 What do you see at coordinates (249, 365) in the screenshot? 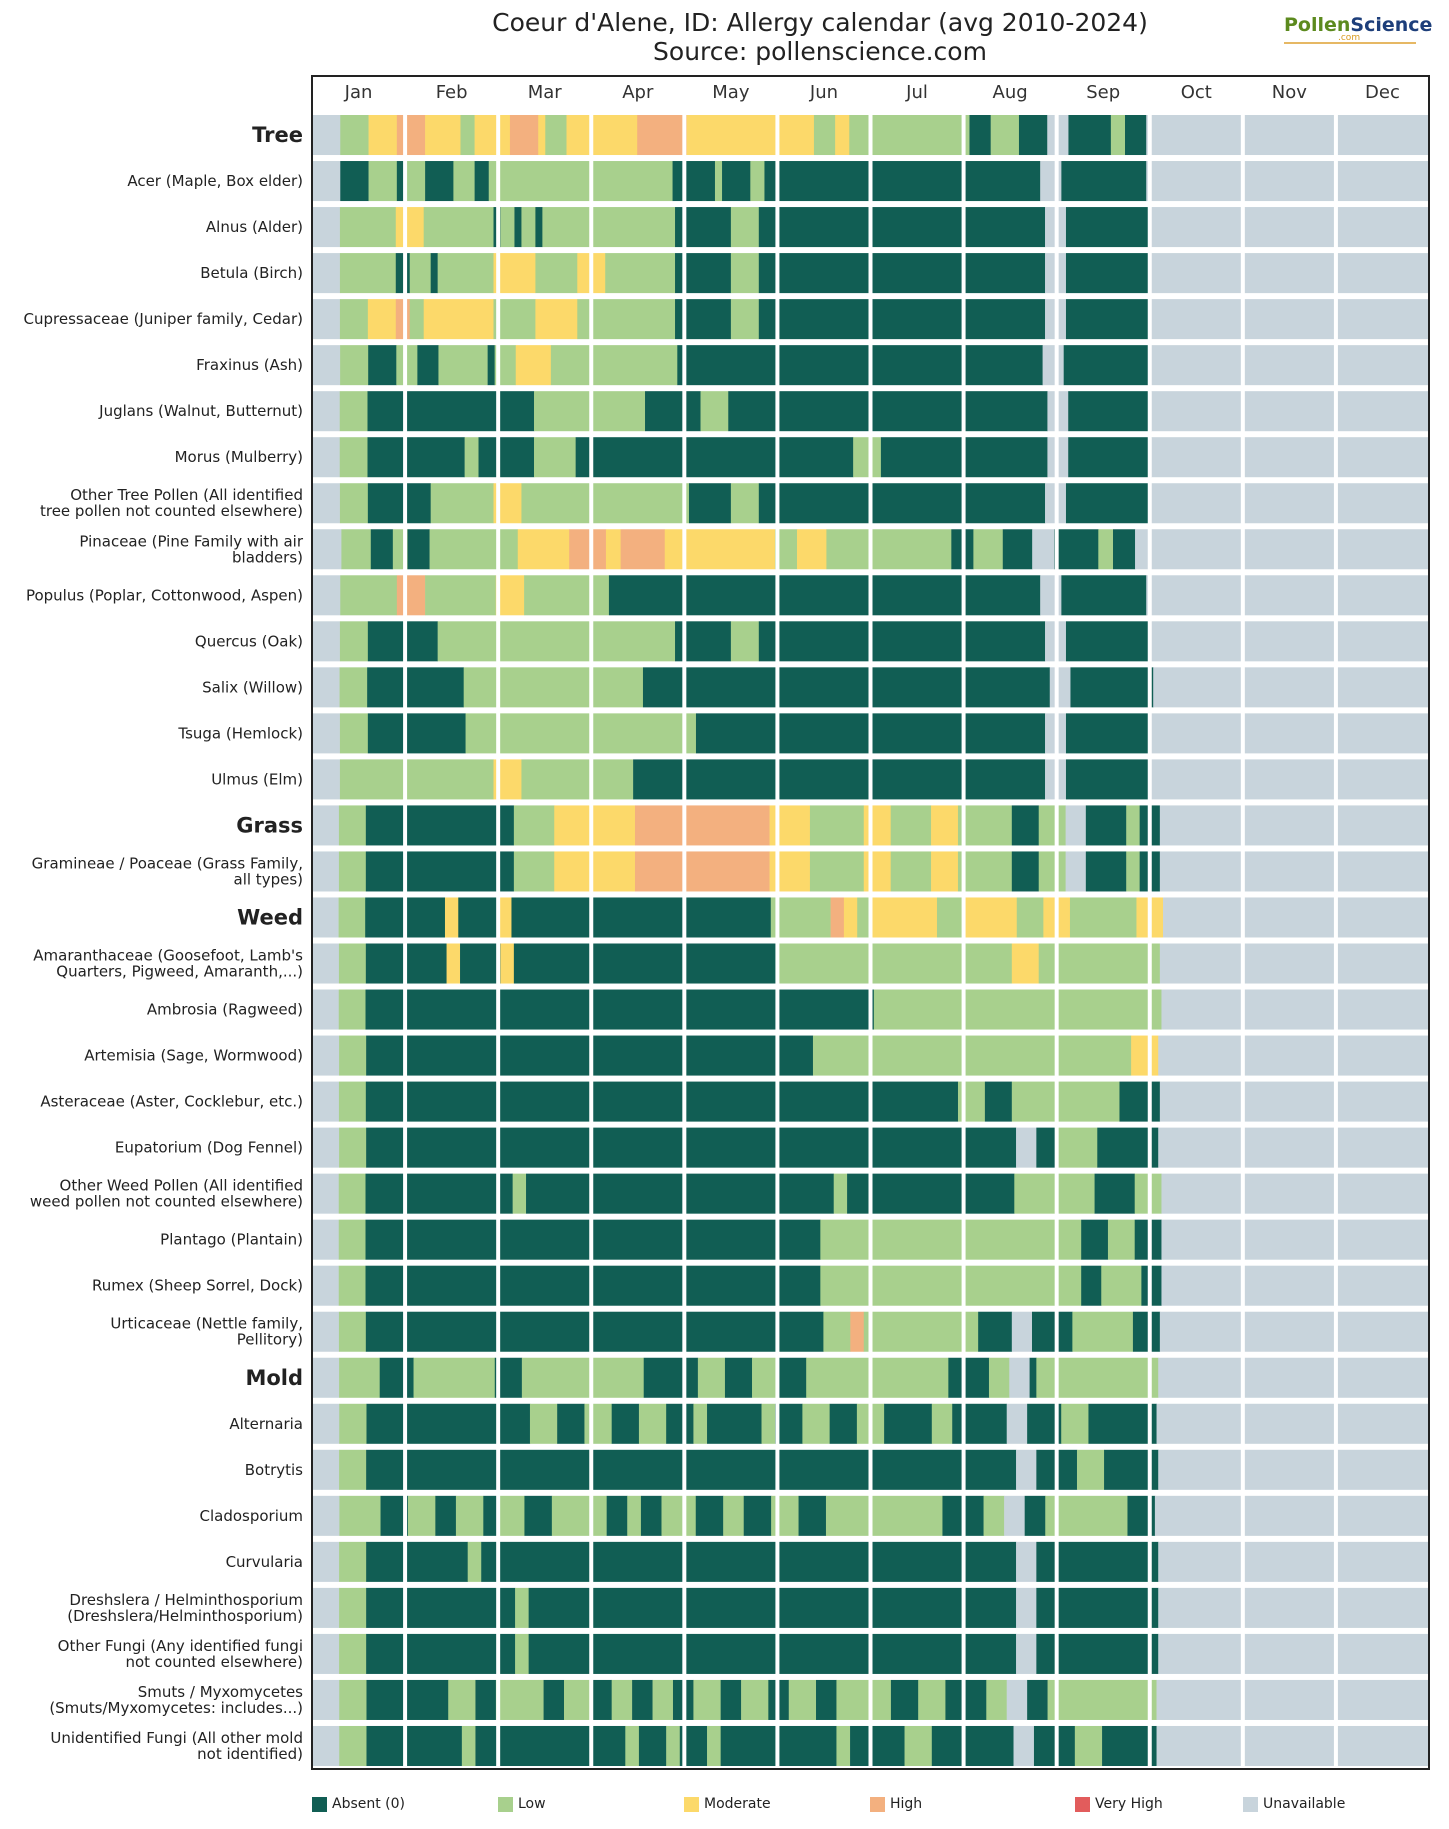
I see `allergen-label-line: Fraxinus (Ash)` at bounding box center [249, 365].